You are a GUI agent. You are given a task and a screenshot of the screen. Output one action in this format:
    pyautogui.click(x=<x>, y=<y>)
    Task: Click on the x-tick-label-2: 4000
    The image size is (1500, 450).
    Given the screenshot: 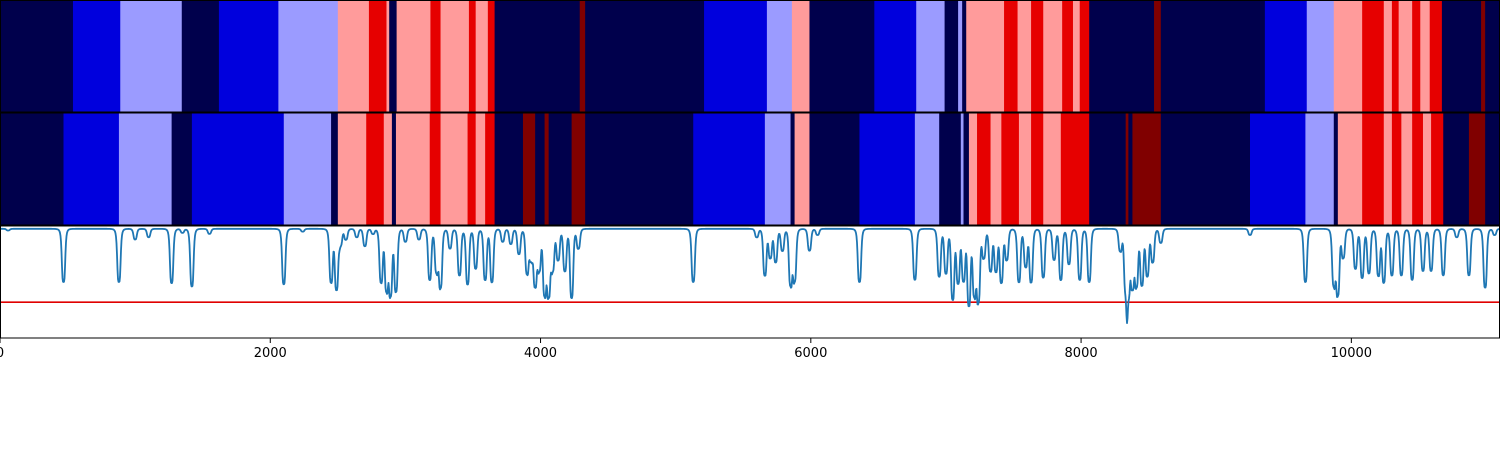 What is the action you would take?
    pyautogui.click(x=540, y=353)
    